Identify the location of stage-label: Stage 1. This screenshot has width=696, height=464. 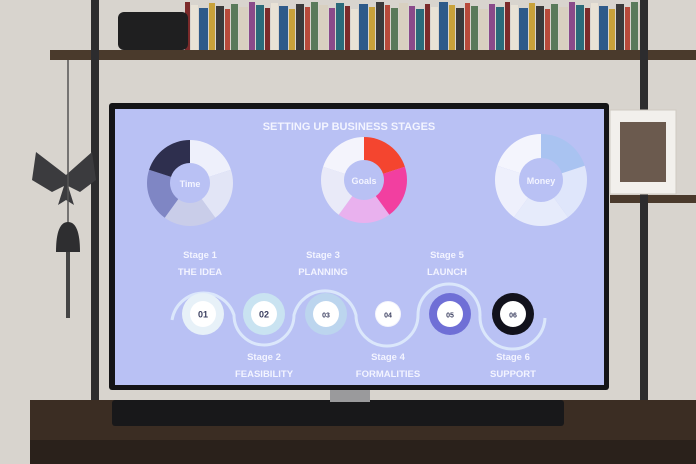
(200, 255).